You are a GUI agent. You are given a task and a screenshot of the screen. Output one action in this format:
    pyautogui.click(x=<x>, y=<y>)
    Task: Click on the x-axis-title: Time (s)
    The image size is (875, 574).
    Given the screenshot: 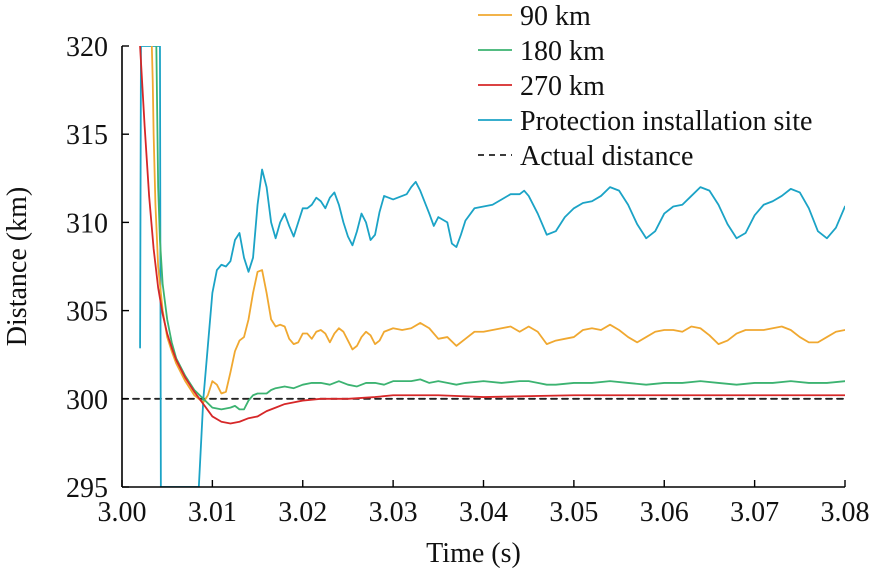 What is the action you would take?
    pyautogui.click(x=473, y=553)
    